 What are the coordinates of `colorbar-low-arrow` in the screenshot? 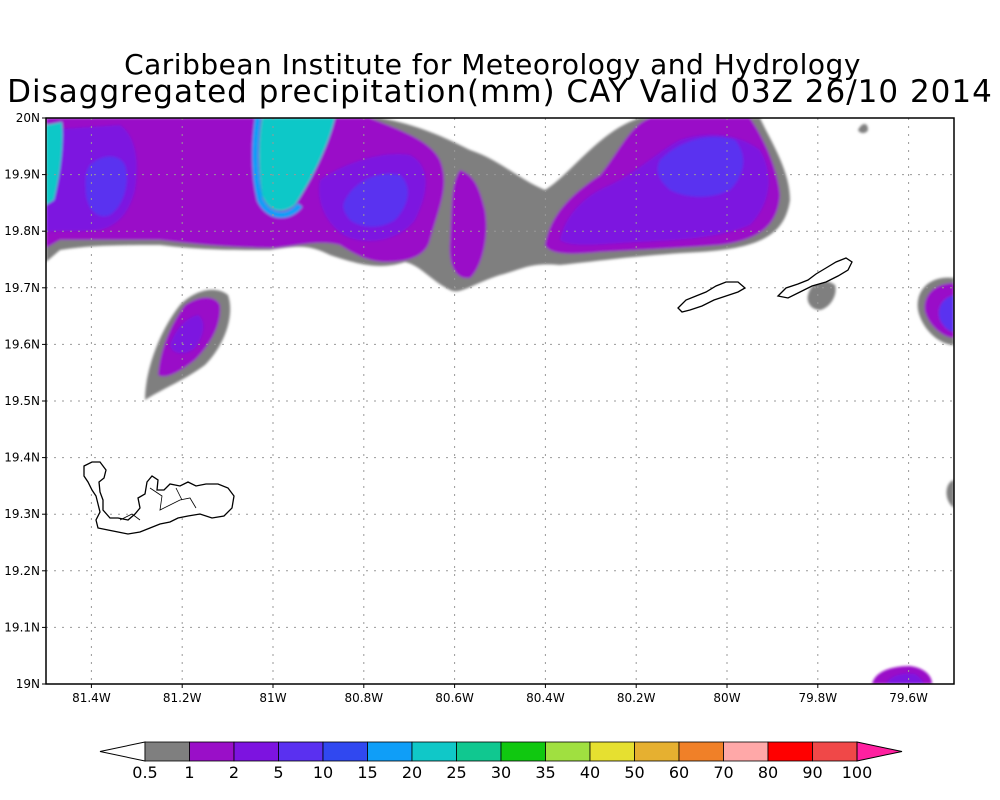 It's located at (122, 751).